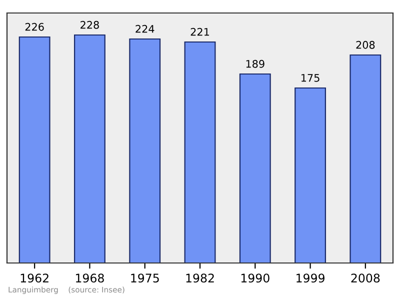 This screenshot has width=400, height=299. What do you see at coordinates (89, 24) in the screenshot?
I see `data-label: 228` at bounding box center [89, 24].